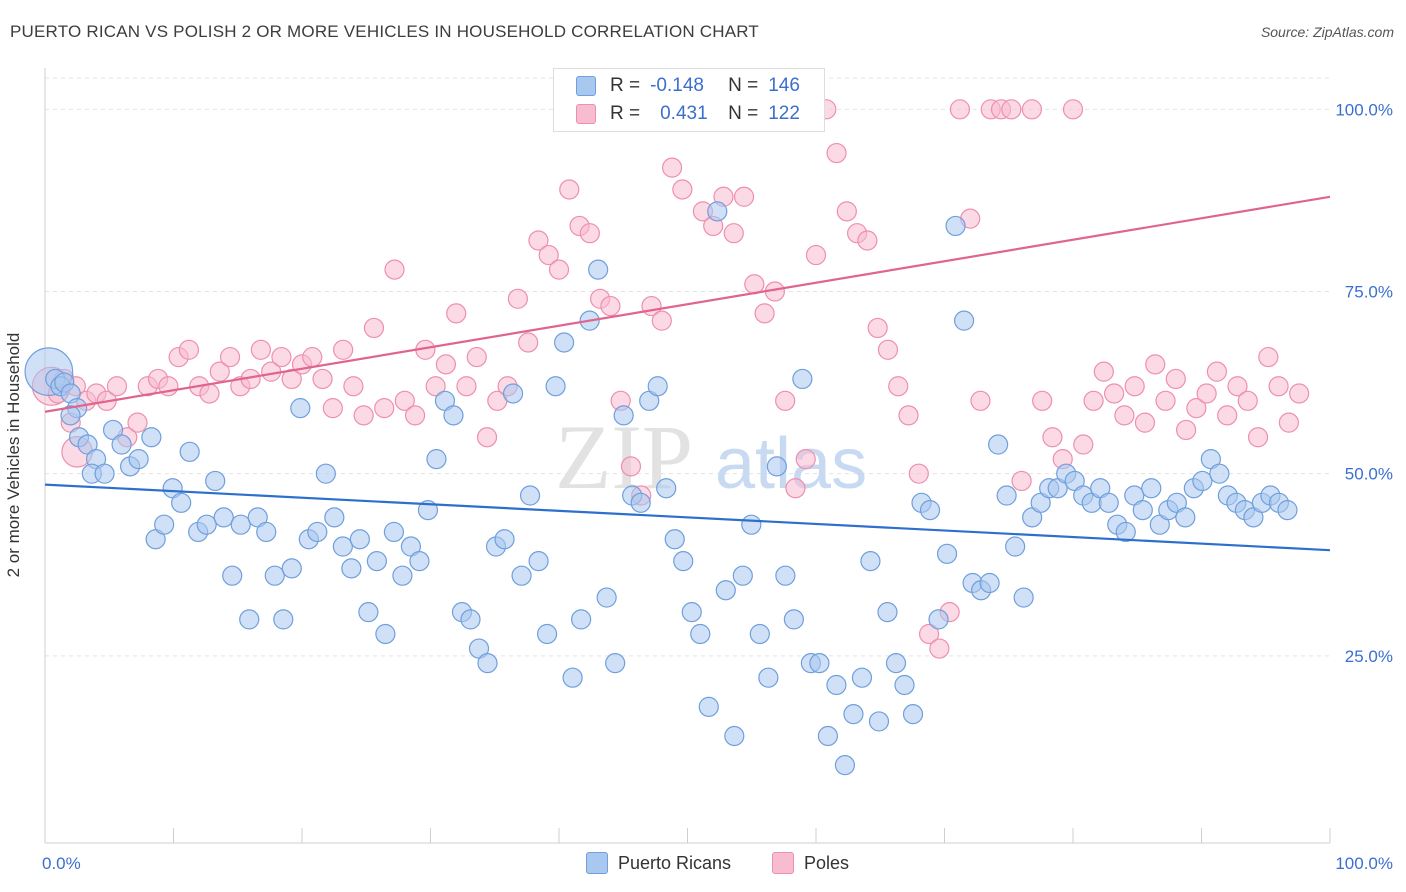  Describe the element at coordinates (675, 862) in the screenshot. I see `legend-label: Puerto Ricans` at that location.